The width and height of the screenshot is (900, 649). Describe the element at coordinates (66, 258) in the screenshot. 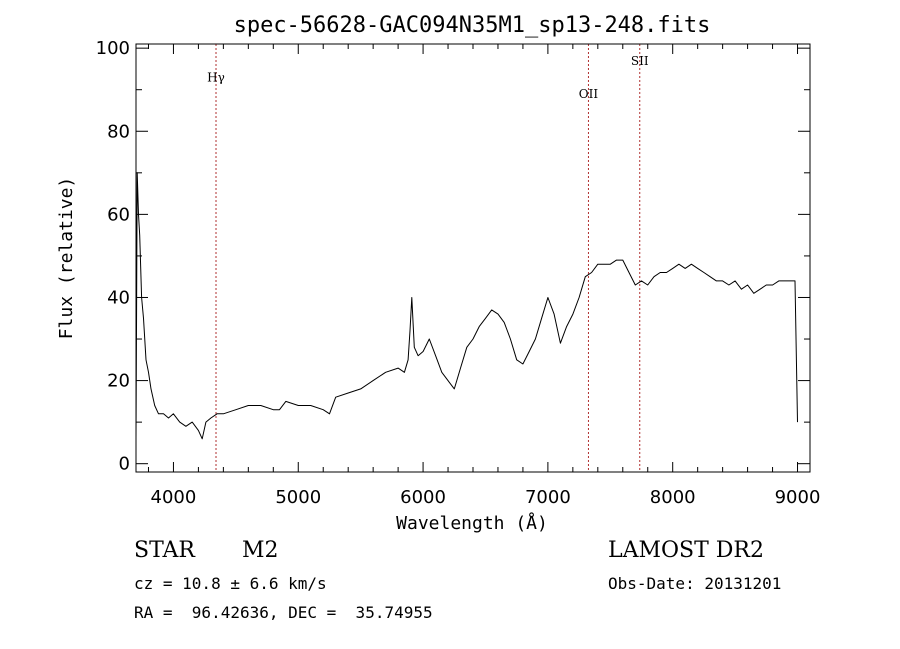

I see `y-axis-label: Flux (relative)` at that location.